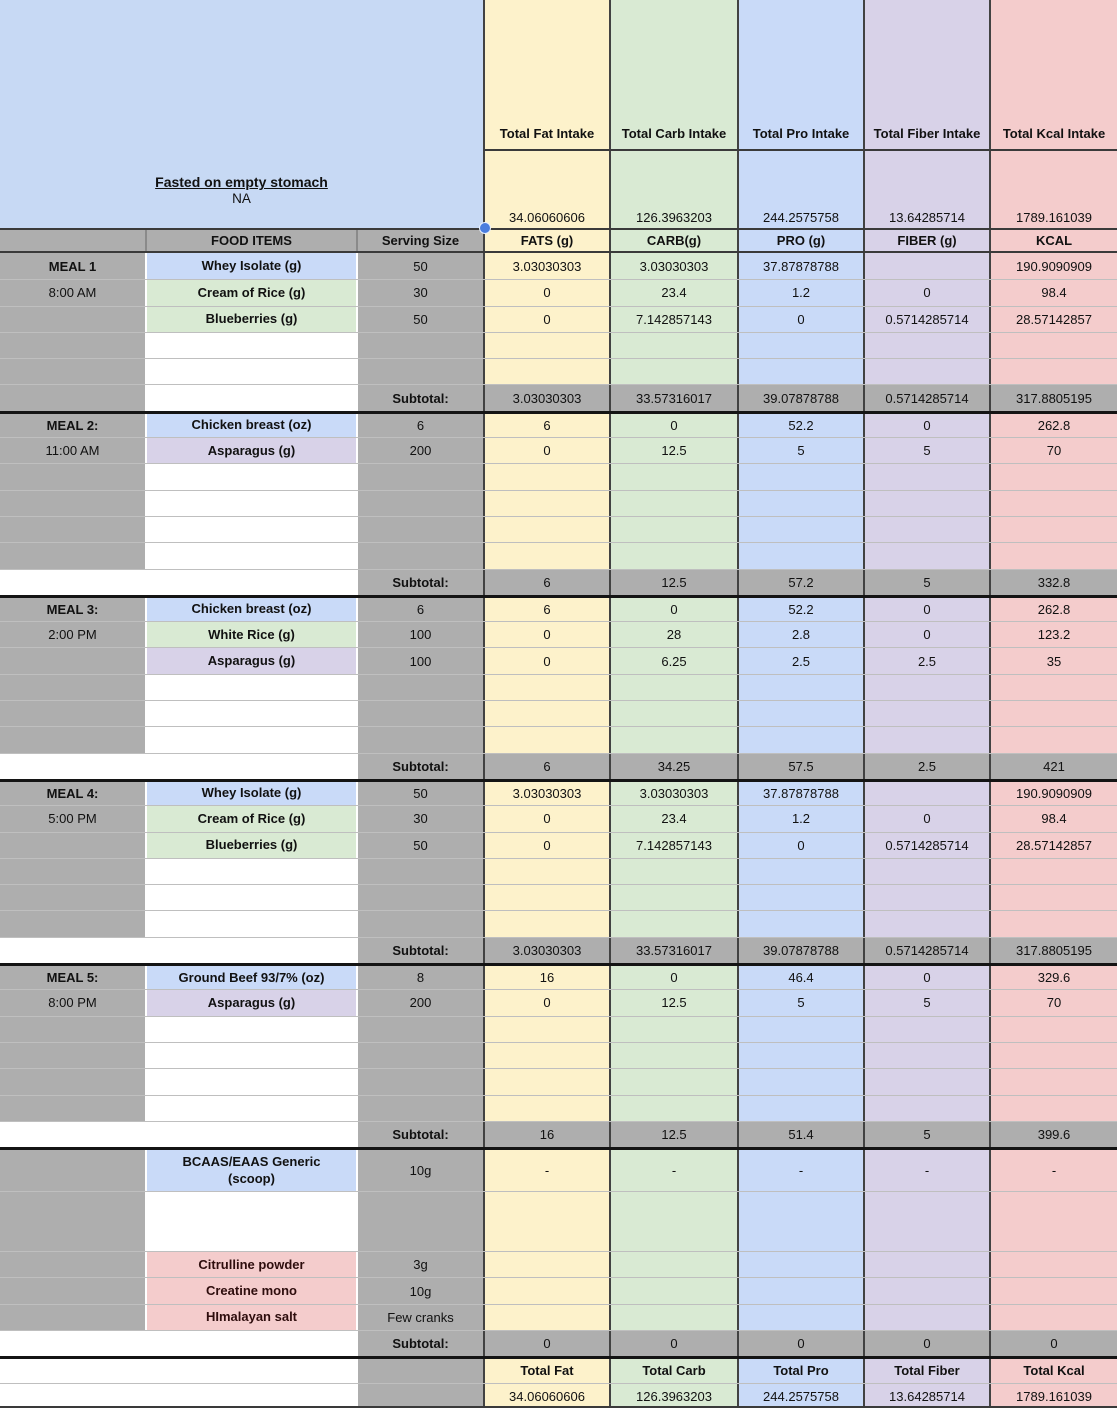  What do you see at coordinates (419, 1171) in the screenshot?
I see `serving-size-cell: 10g` at bounding box center [419, 1171].